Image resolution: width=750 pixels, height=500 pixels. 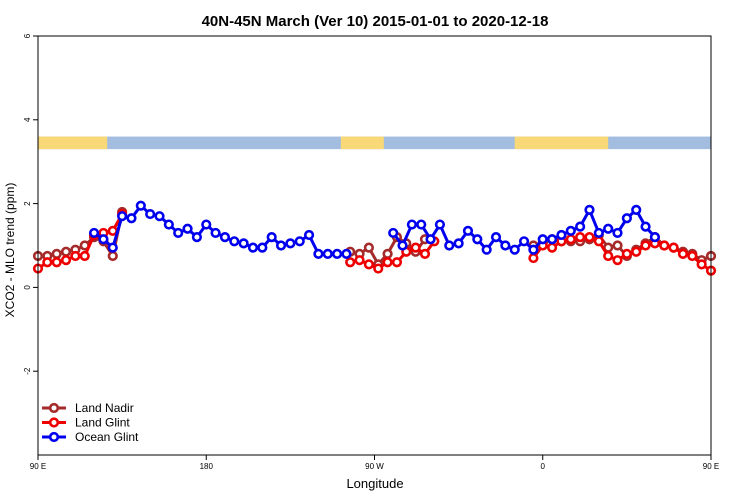 What do you see at coordinates (27, 203) in the screenshot?
I see `y-tick-label: 2` at bounding box center [27, 203].